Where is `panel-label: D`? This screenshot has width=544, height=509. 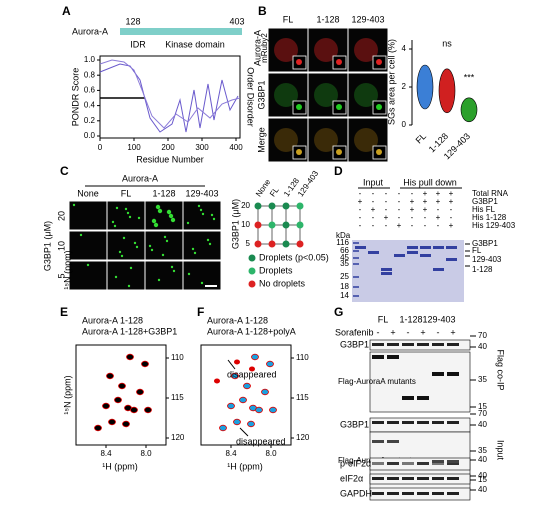
panel-label: D is located at coordinates (338, 171).